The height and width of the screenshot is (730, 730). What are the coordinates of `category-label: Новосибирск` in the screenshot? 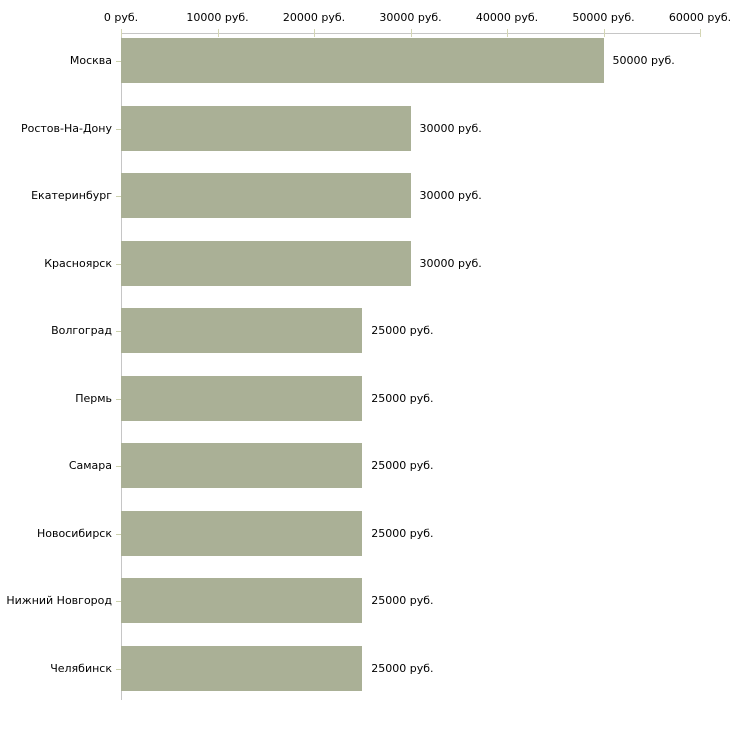 It's located at (74, 533).